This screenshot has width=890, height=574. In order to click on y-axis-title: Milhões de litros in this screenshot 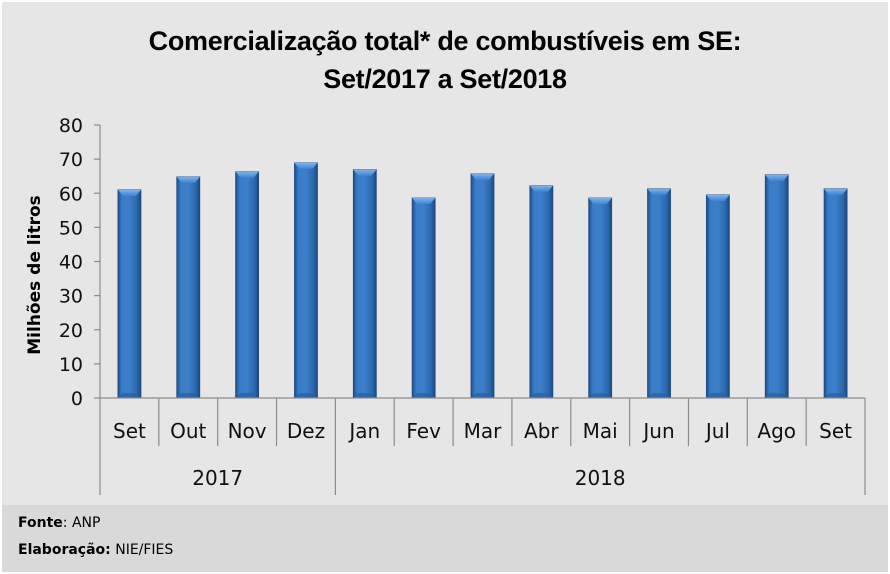, I will do `click(35, 275)`.